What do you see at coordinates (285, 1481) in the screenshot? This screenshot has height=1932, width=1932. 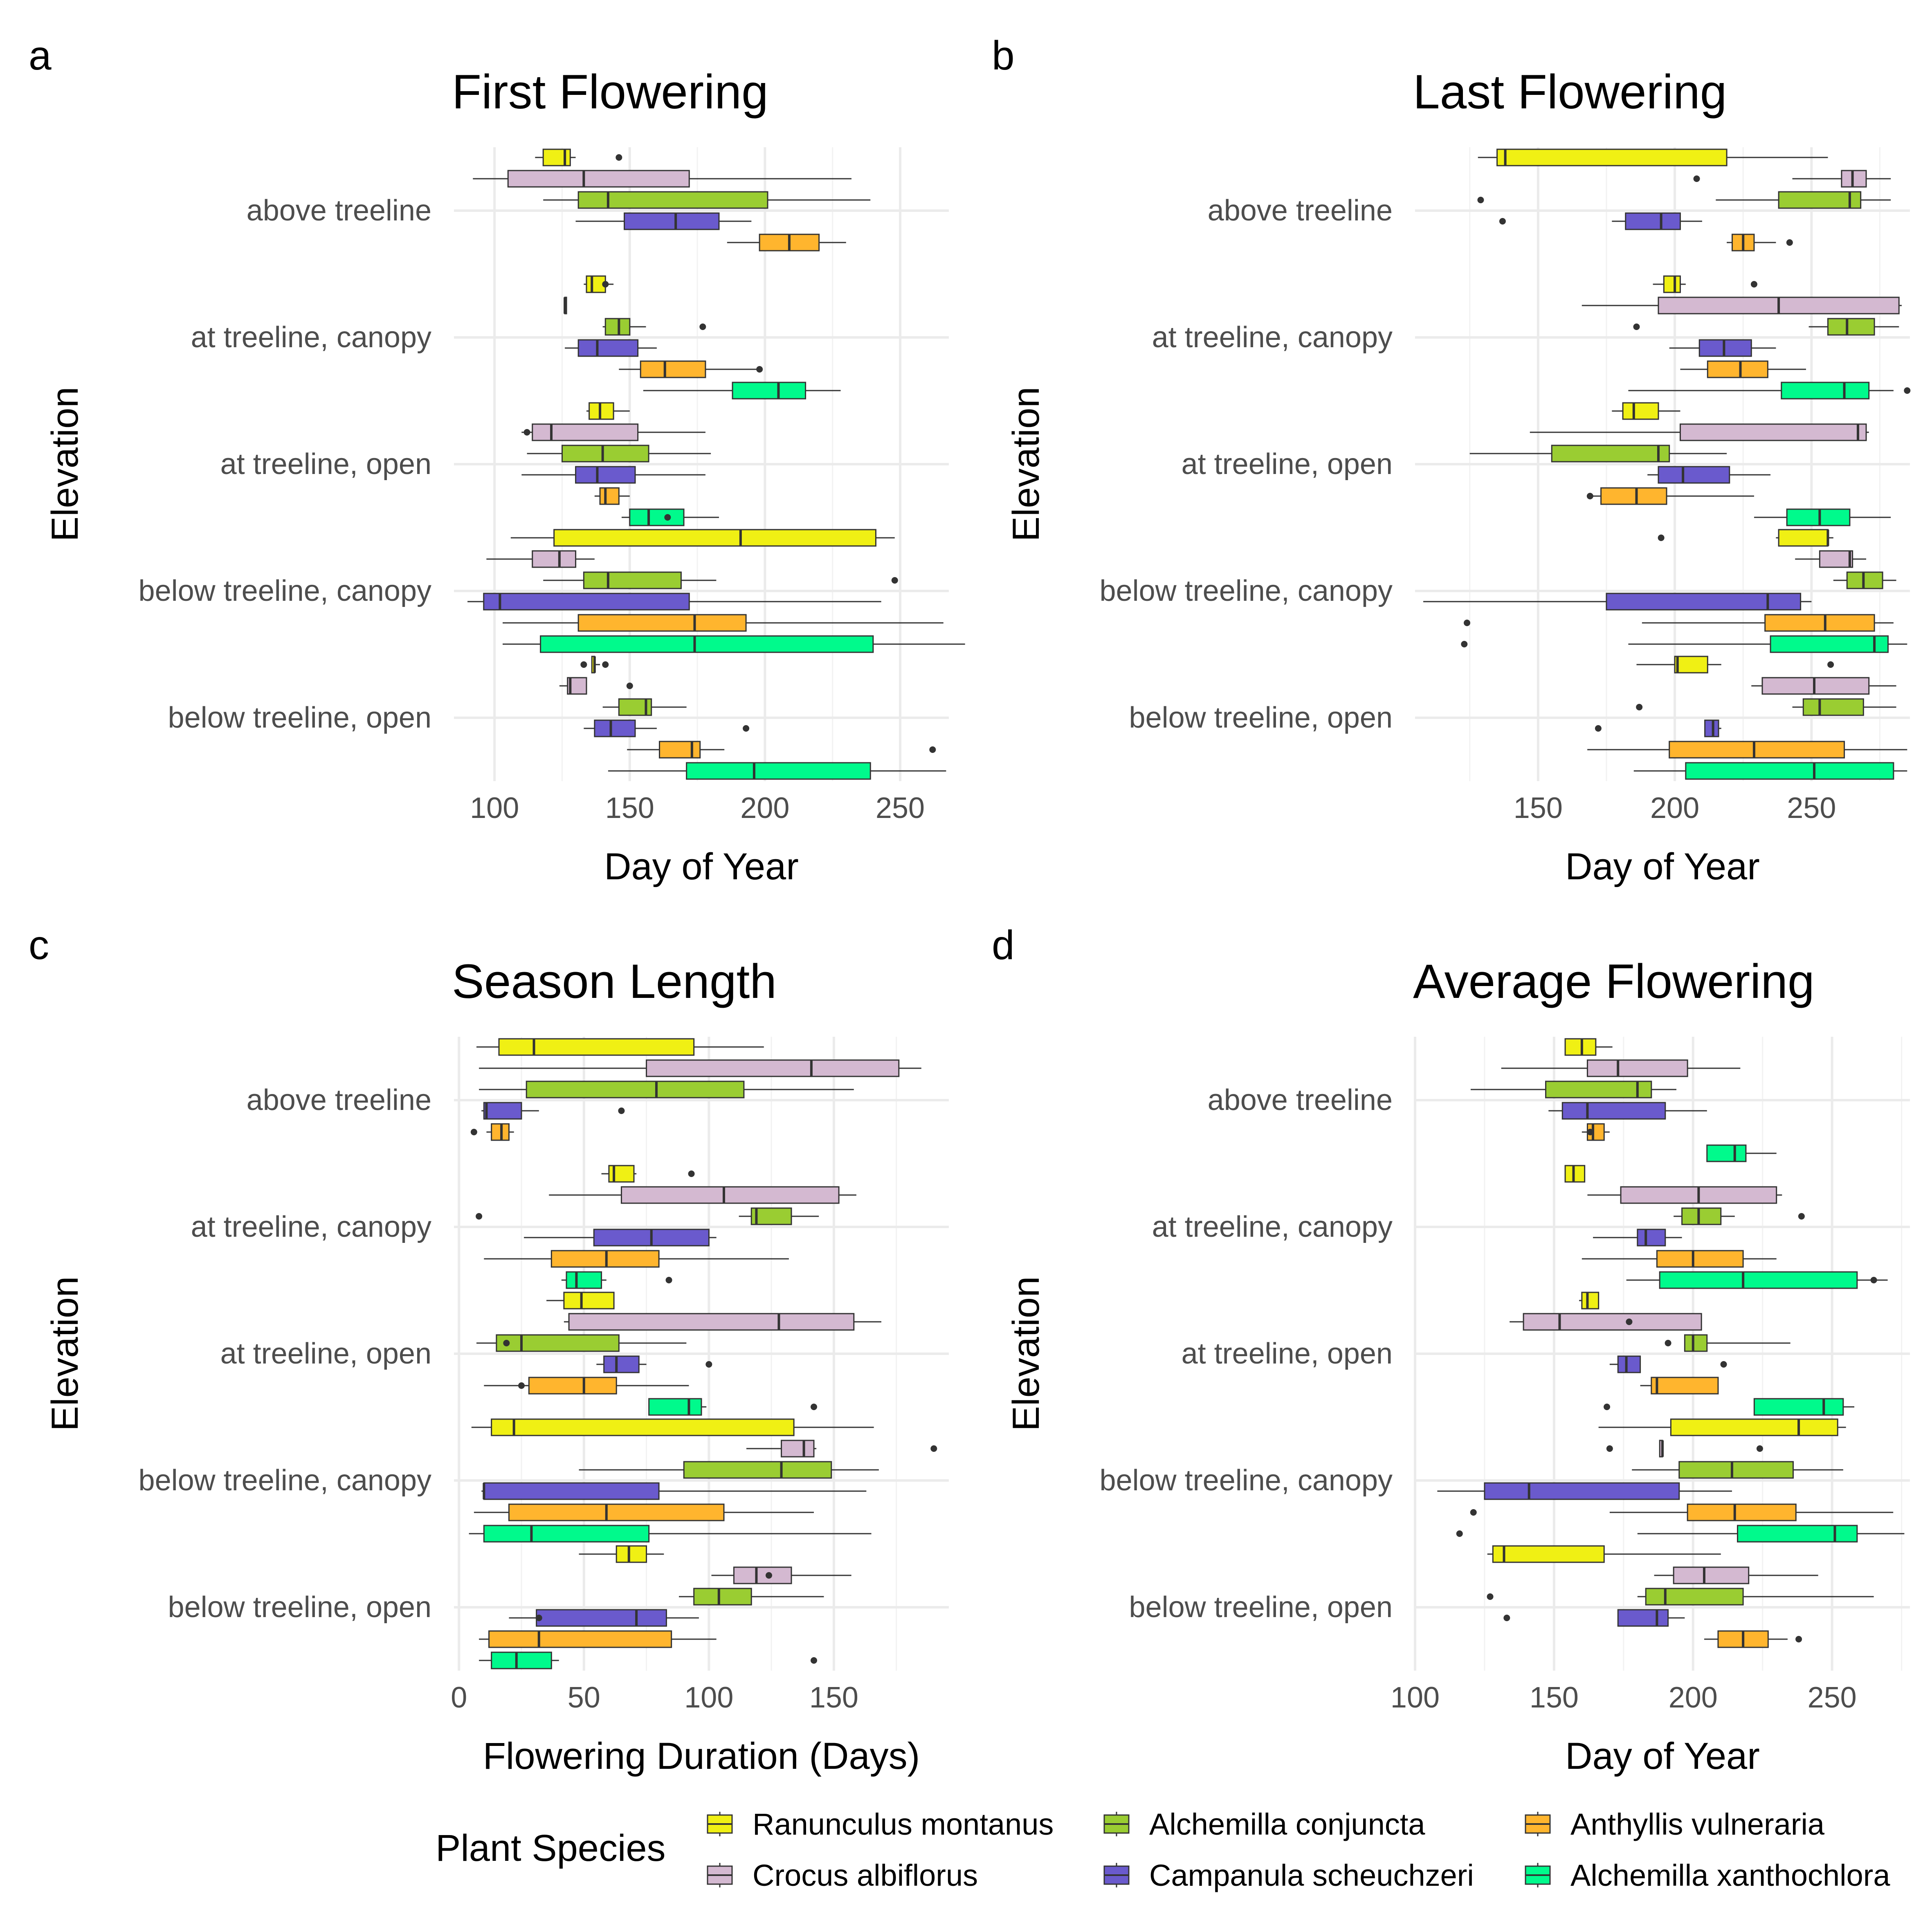 I see `y-category-label: below treeline, canopy` at bounding box center [285, 1481].